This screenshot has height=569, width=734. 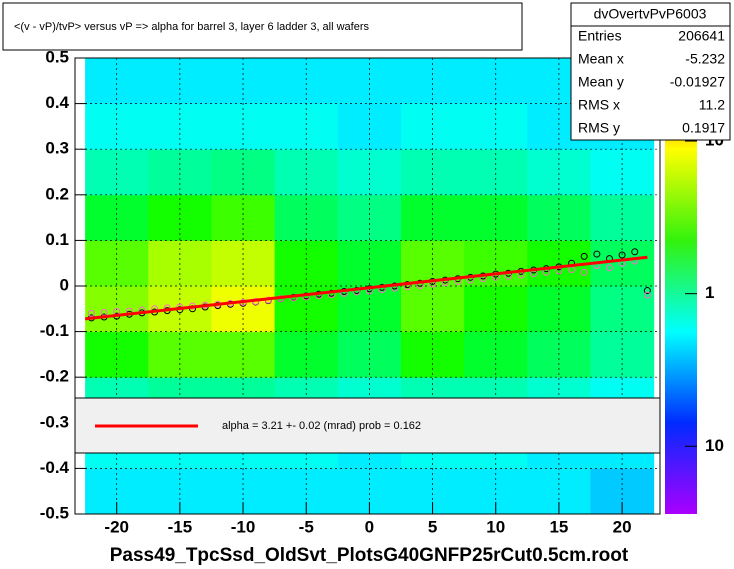 I want to click on stats-name: Entries, so click(x=600, y=36).